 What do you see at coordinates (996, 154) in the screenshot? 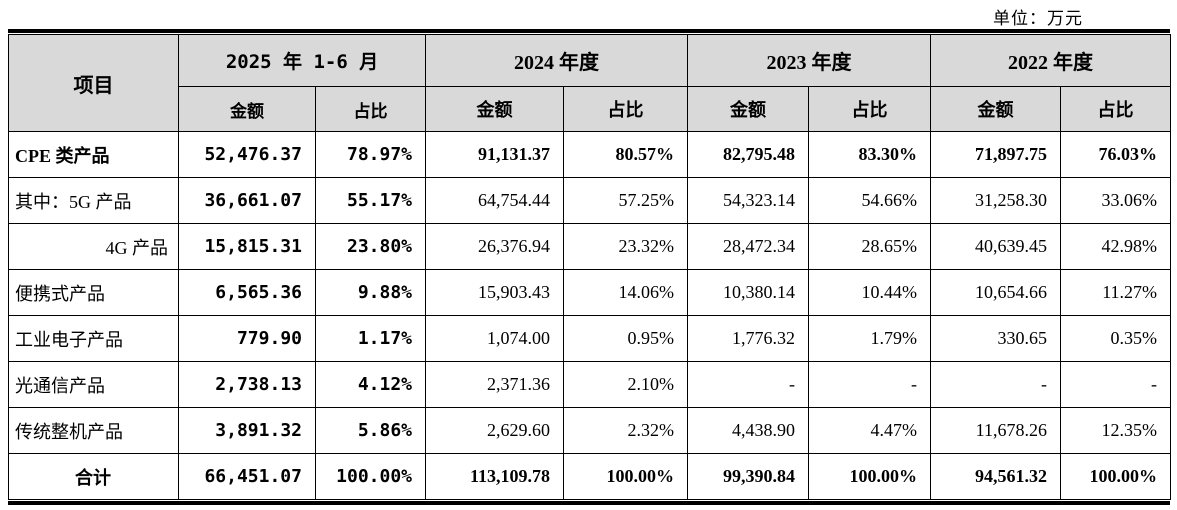
I see `table-cell: 71,897.75` at bounding box center [996, 154].